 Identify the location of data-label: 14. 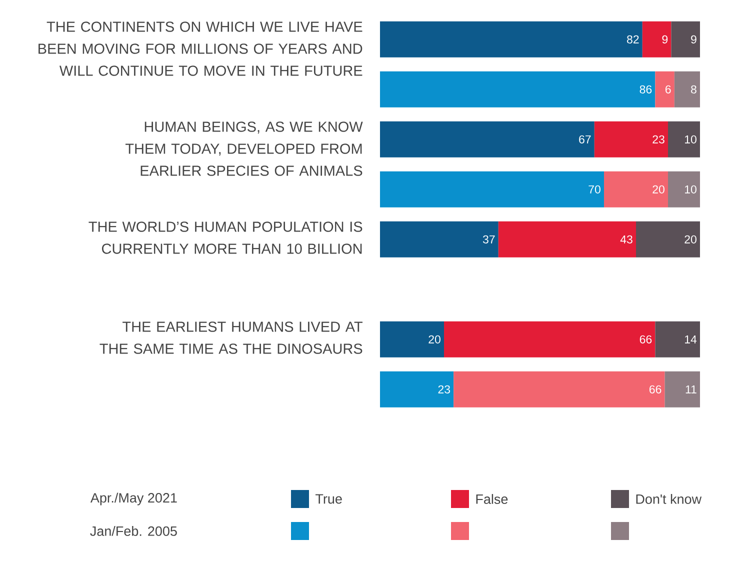
(691, 339).